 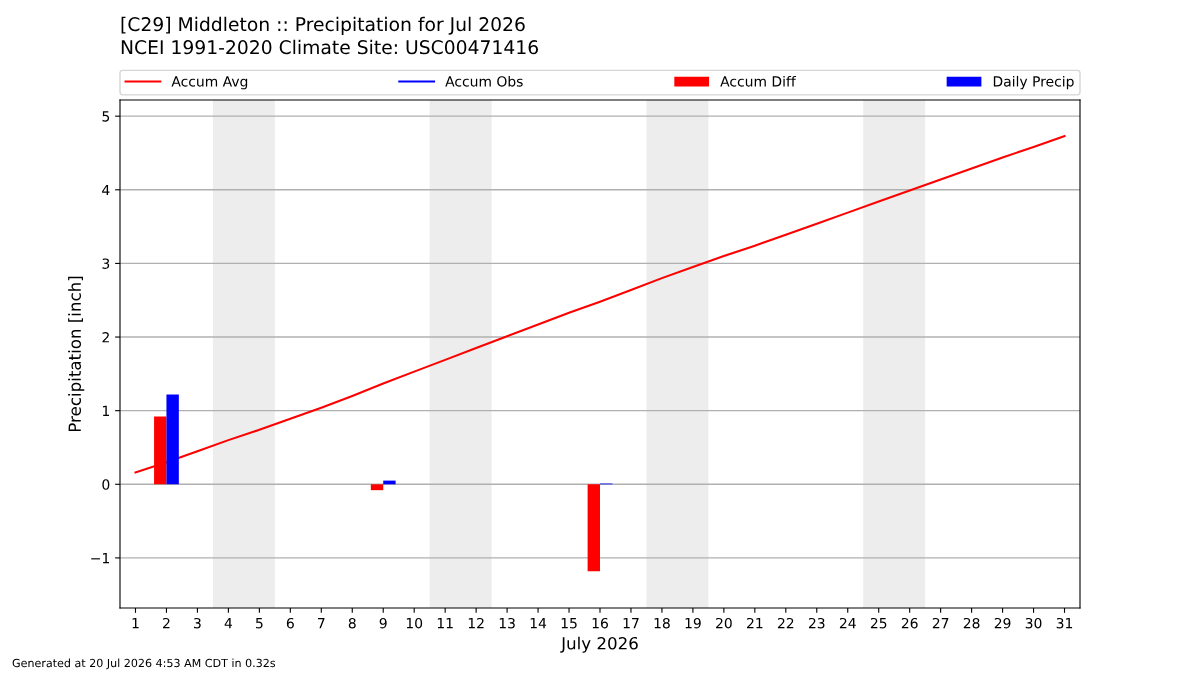 What do you see at coordinates (693, 623) in the screenshot?
I see `x-tick-label: 19` at bounding box center [693, 623].